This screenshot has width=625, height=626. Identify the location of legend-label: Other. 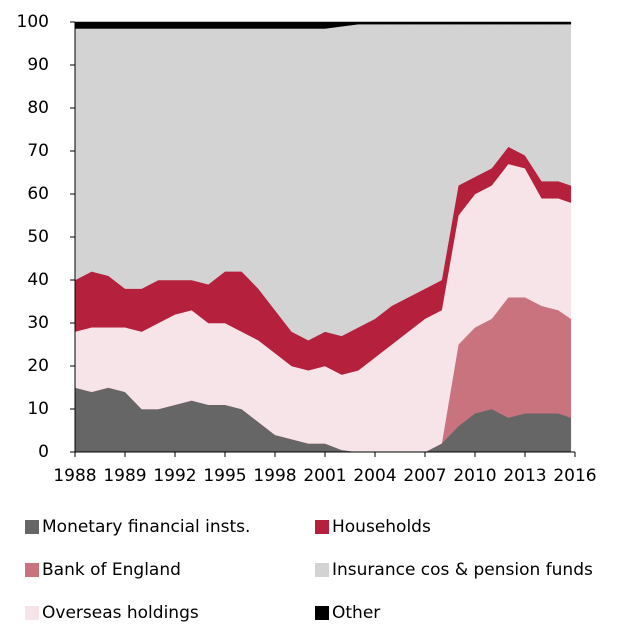
(356, 613).